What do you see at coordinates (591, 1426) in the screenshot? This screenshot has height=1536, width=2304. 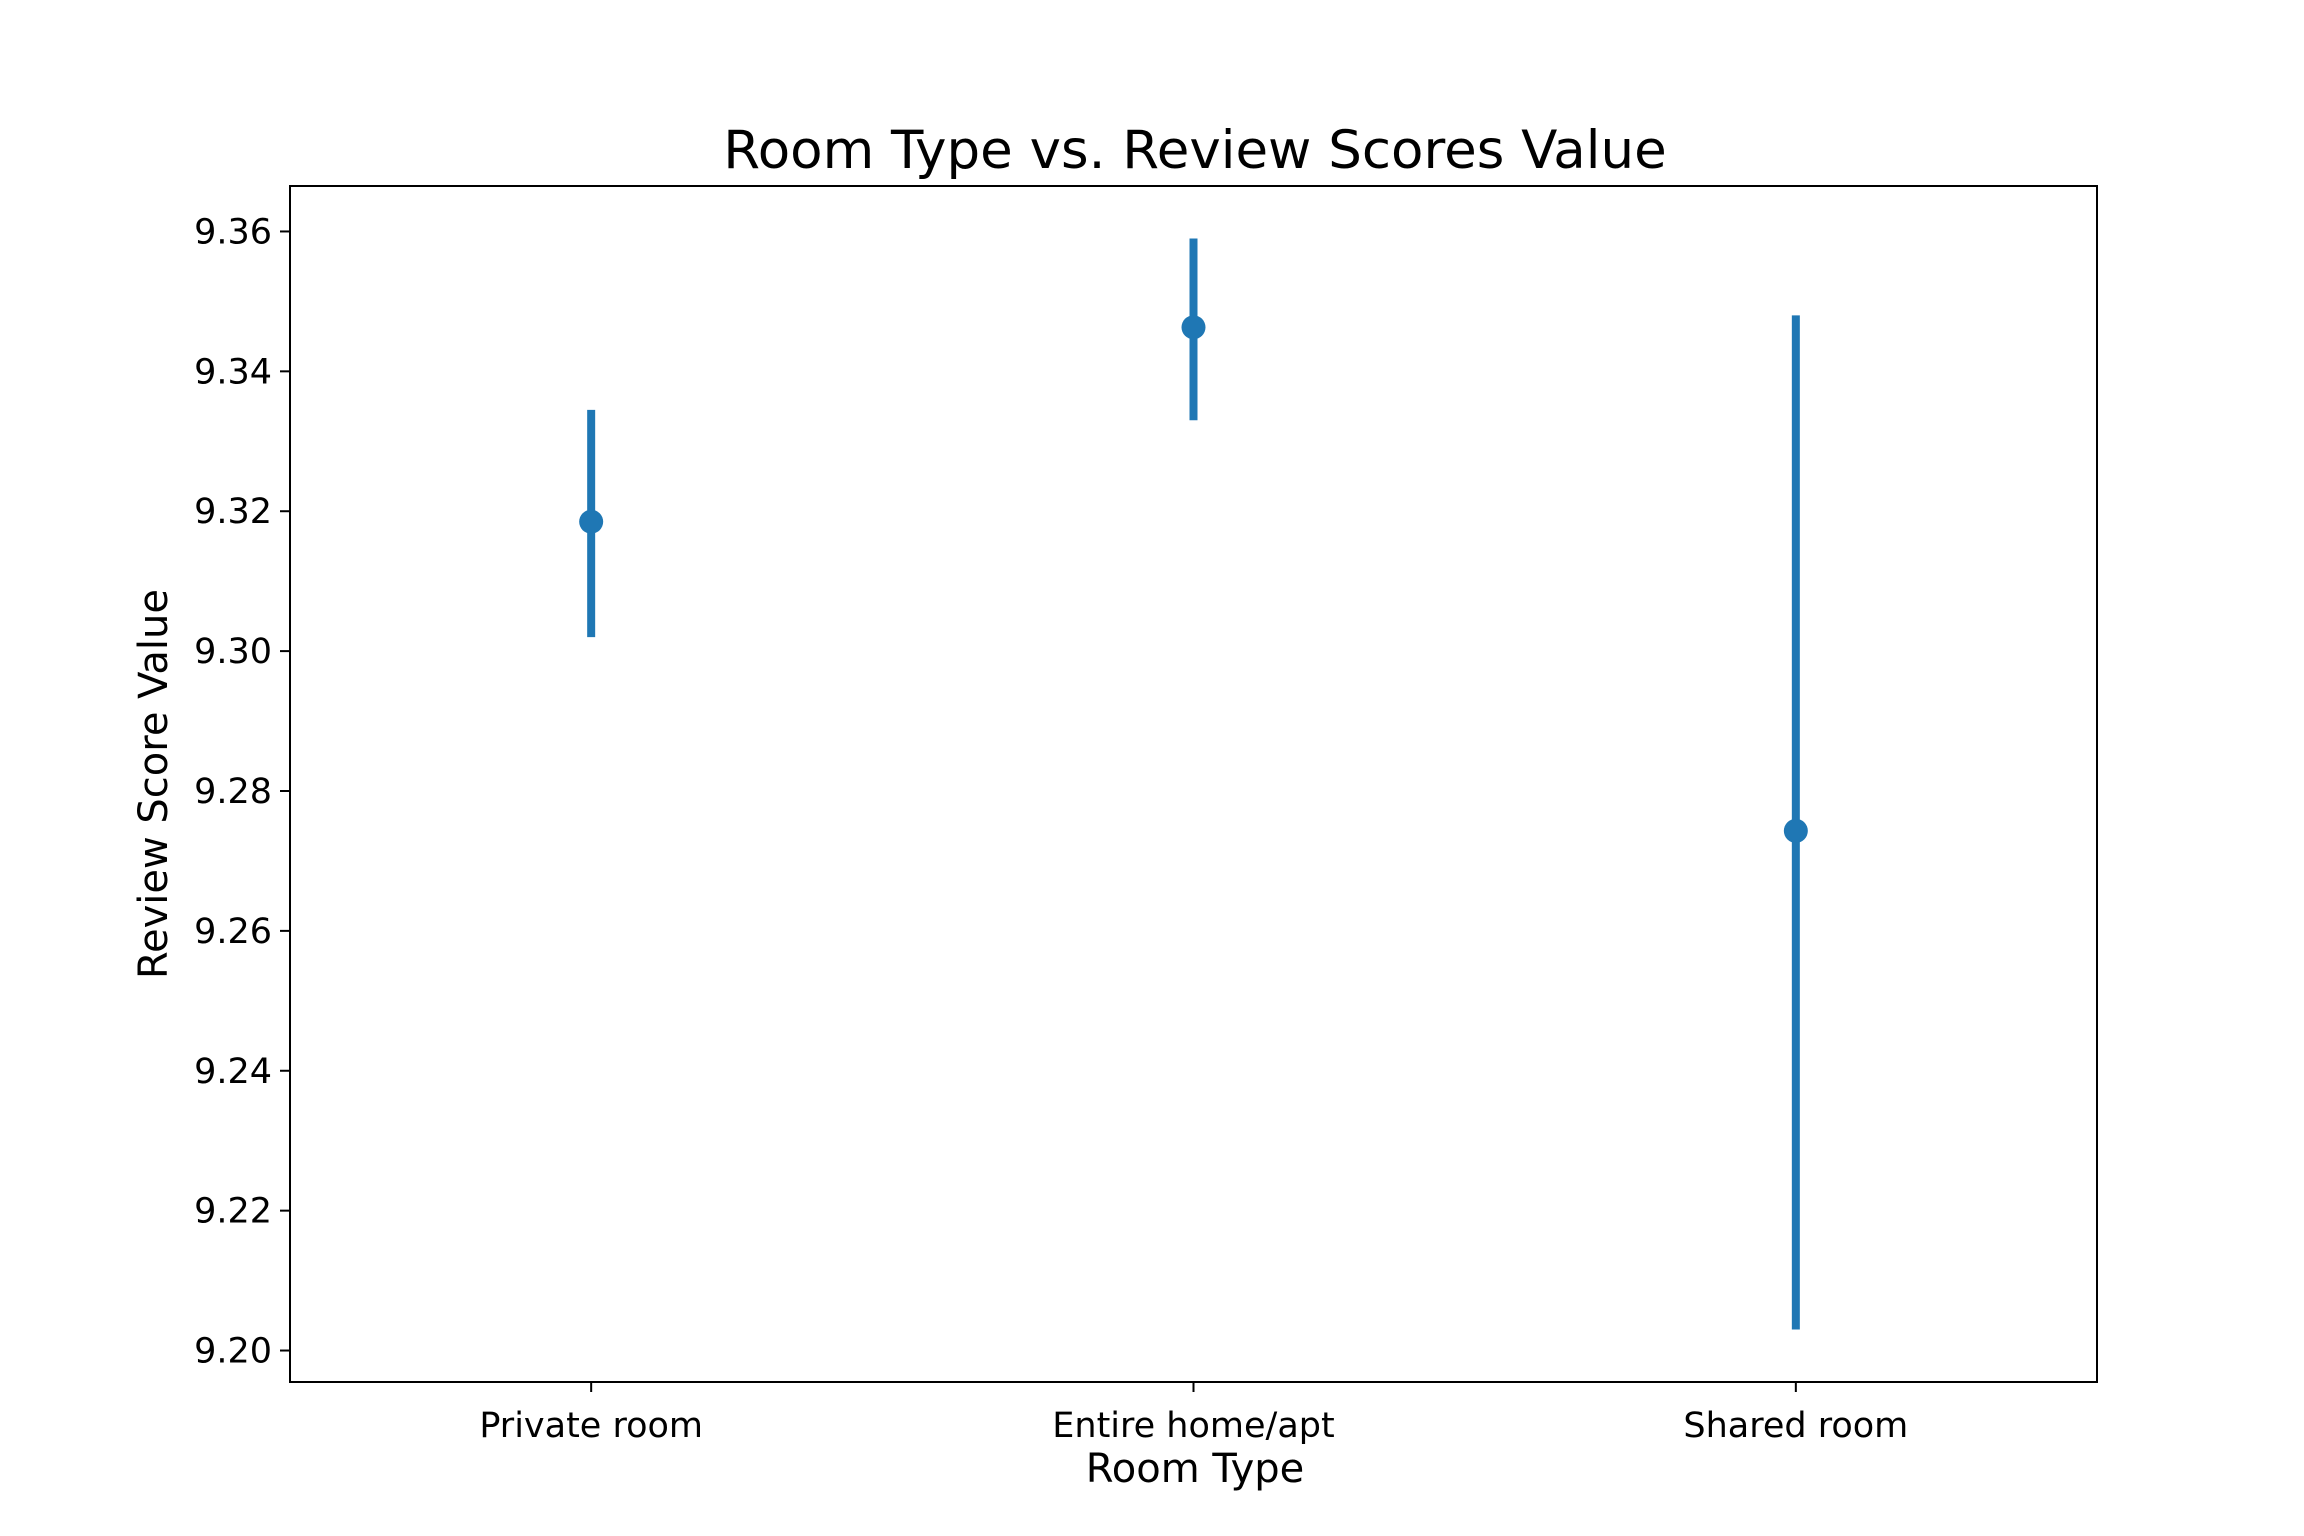 I see `x-tick-label: Private room` at bounding box center [591, 1426].